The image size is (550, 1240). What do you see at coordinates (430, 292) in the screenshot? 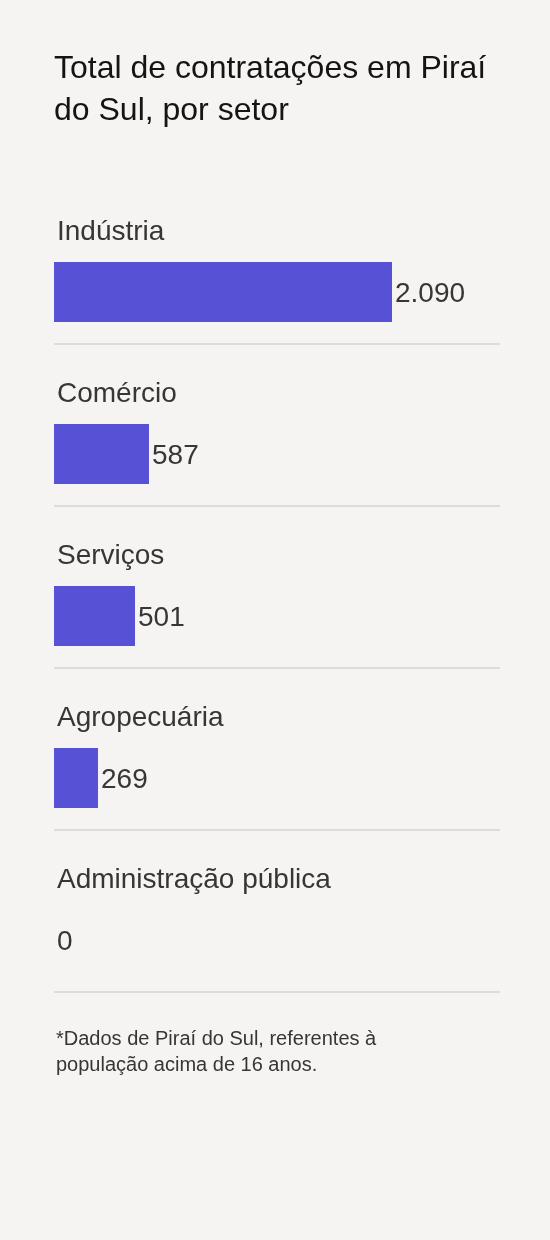
I see `data-label: 2.090` at bounding box center [430, 292].